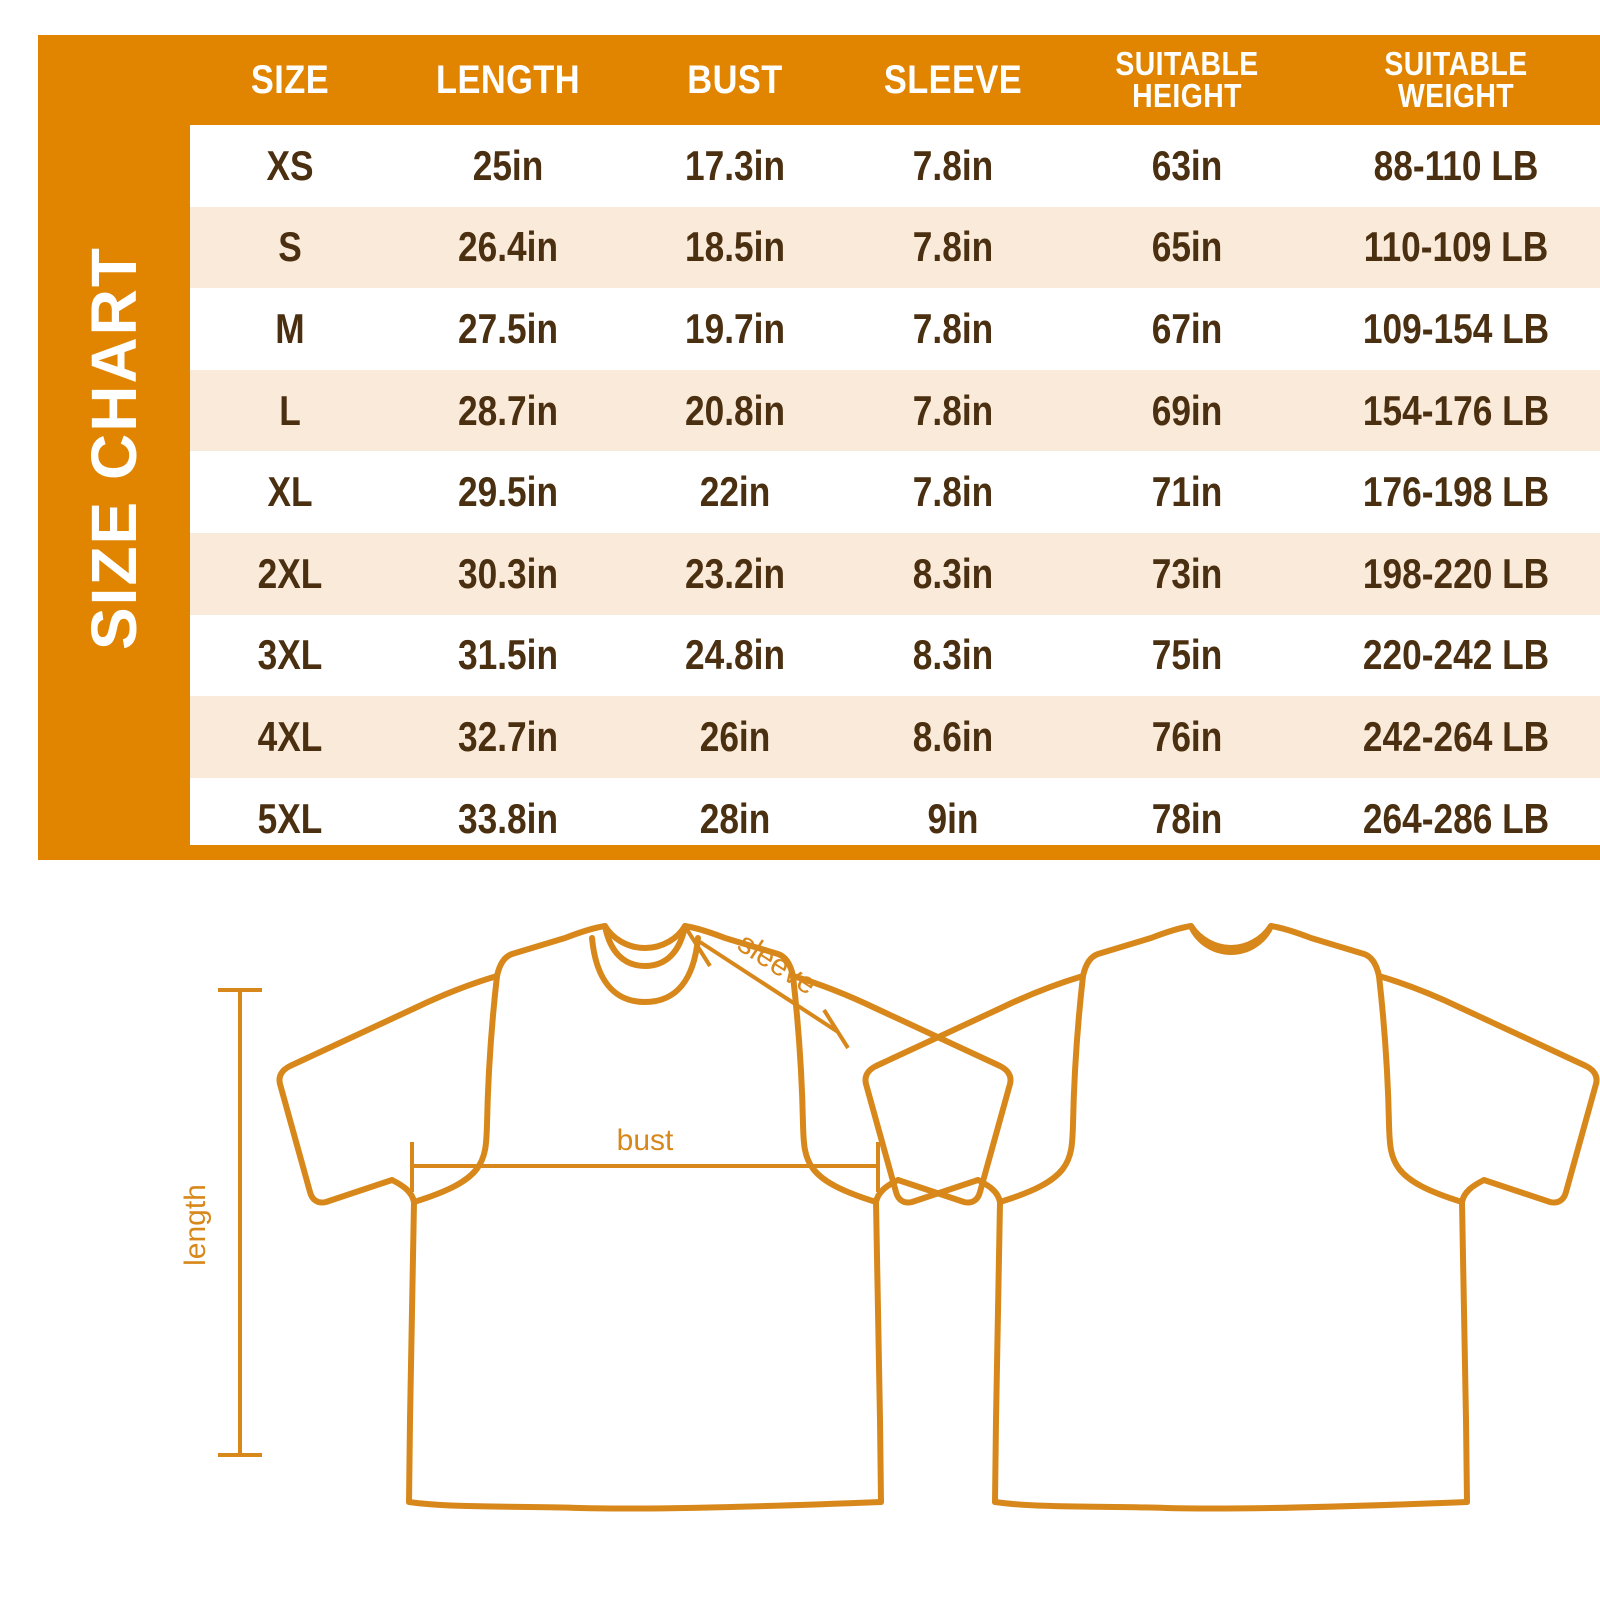  I want to click on column-header-size-label: SIZE, so click(290, 79).